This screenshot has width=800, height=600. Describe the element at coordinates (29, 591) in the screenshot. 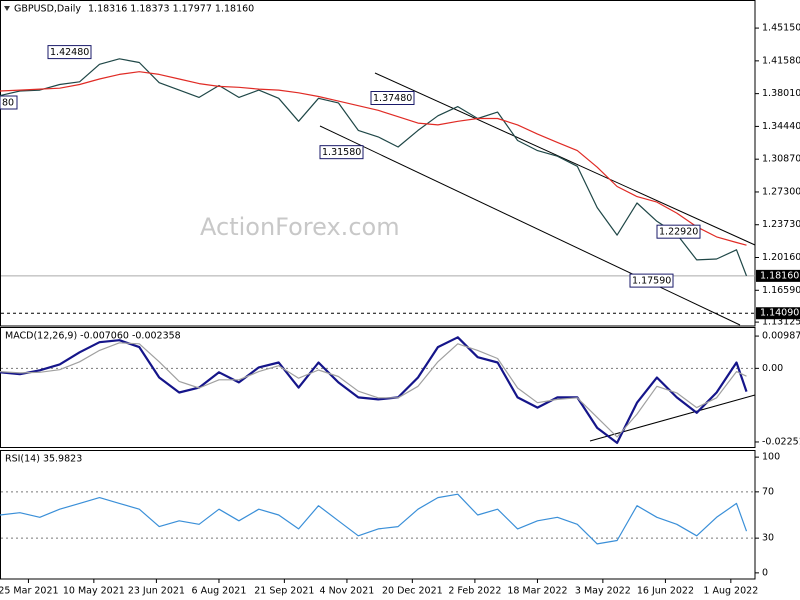

I see `x-tick-label: 25 Mar 2021` at that location.